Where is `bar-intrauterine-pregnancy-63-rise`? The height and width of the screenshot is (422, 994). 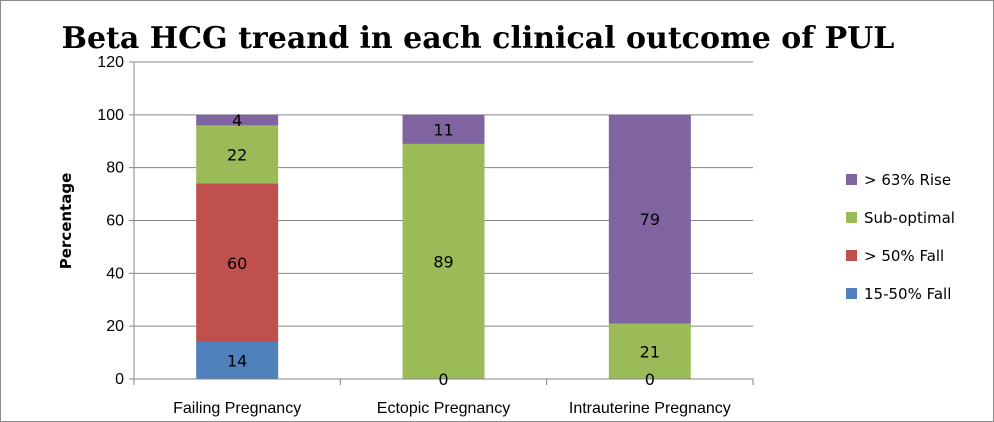
bar-intrauterine-pregnancy-63-rise is located at coordinates (649, 219).